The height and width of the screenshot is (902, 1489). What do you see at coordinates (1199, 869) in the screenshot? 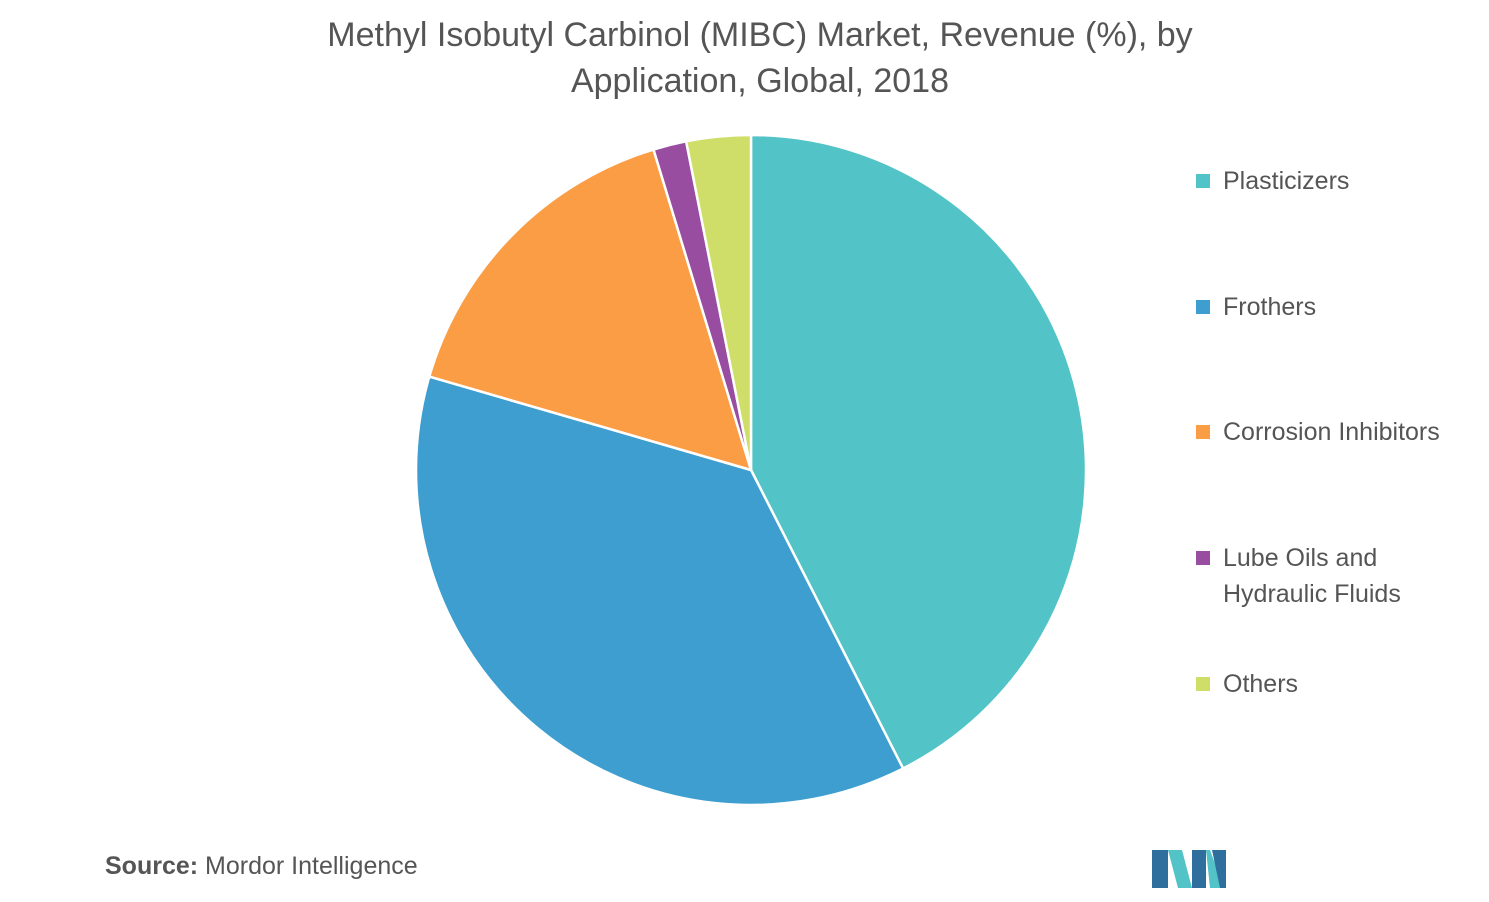
I see `logo-shape-mid-bar` at bounding box center [1199, 869].